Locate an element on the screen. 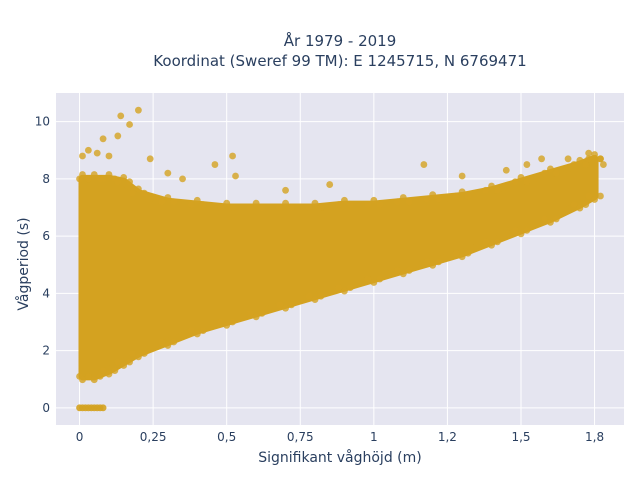  x-tick-label: 1,2 is located at coordinates (447, 437).